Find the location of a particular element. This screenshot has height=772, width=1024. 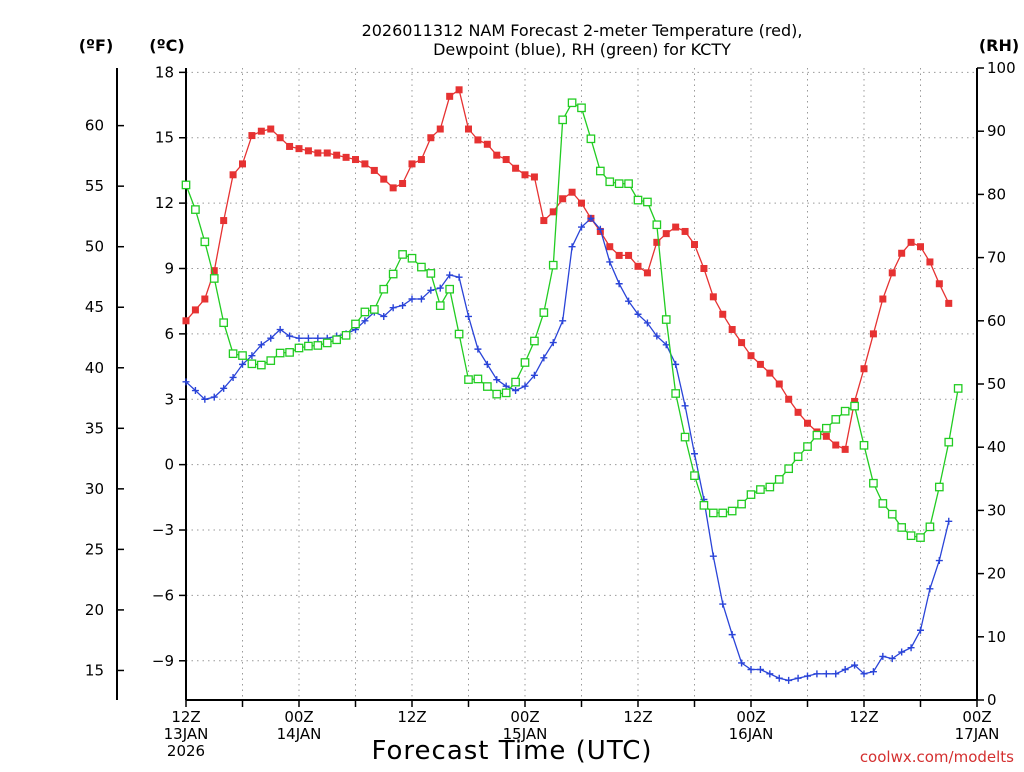

rh-tick-label: 60 is located at coordinates (996, 321).